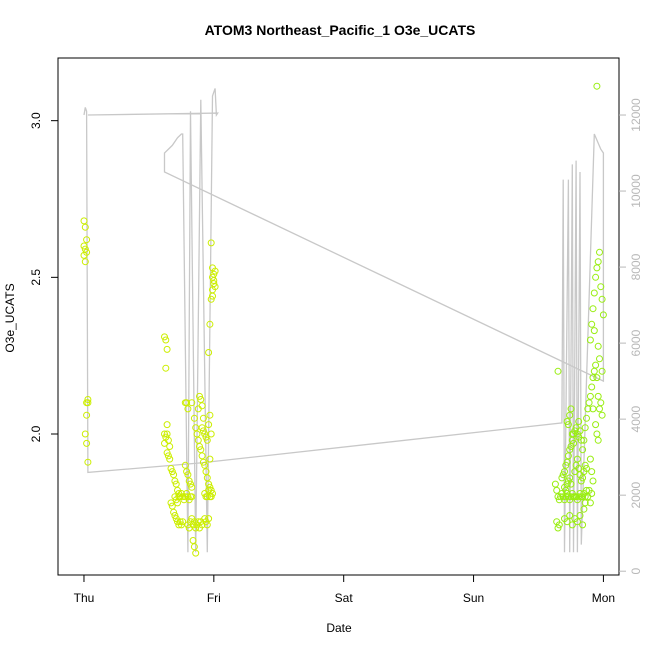  What do you see at coordinates (10, 317) in the screenshot?
I see `y-axis-label: O3e_UCATS` at bounding box center [10, 317].